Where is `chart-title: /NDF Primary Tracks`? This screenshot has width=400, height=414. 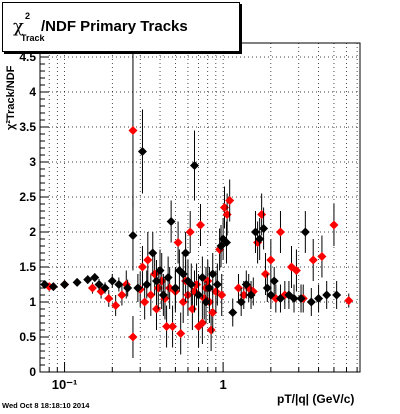 chart-title: /NDF Primary Tracks is located at coordinates (114, 26).